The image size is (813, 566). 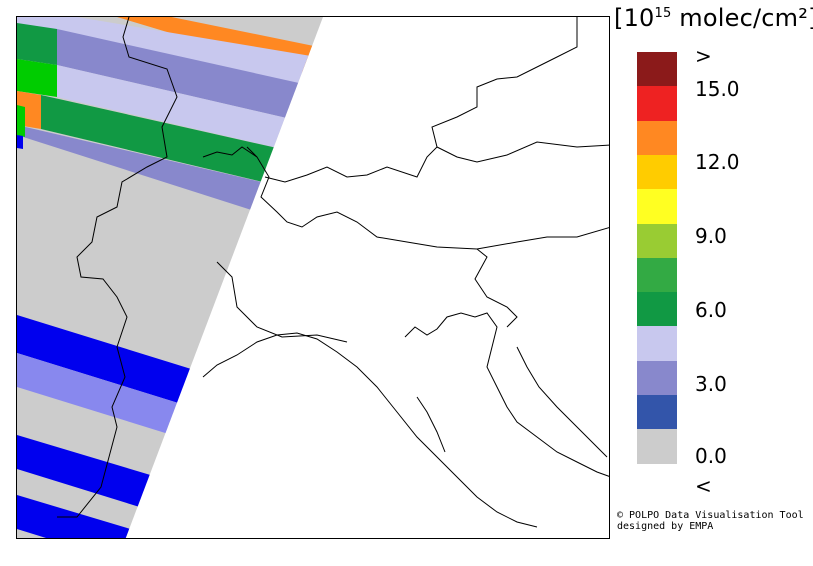 What do you see at coordinates (711, 456) in the screenshot?
I see `legend-label: 0.0` at bounding box center [711, 456].